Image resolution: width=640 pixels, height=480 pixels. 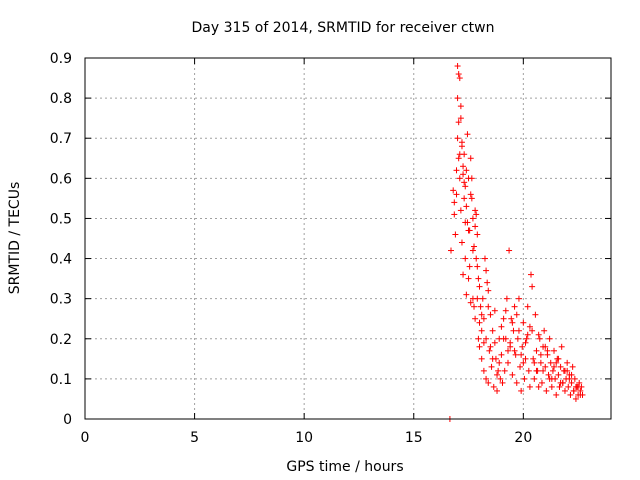 I want to click on y-tick-label: 0.4, so click(x=61, y=260).